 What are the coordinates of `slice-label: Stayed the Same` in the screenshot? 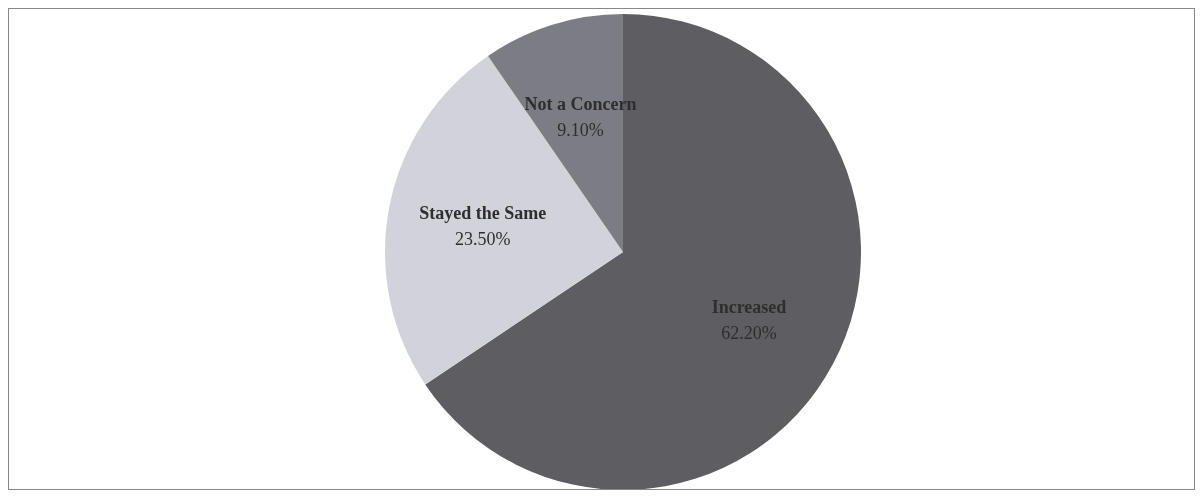 It's located at (483, 213).